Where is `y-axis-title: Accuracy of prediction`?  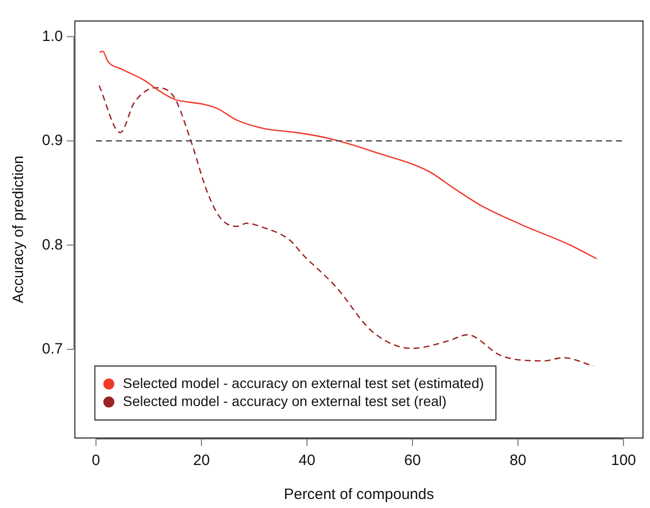
y-axis-title: Accuracy of prediction is located at coordinates (19, 230).